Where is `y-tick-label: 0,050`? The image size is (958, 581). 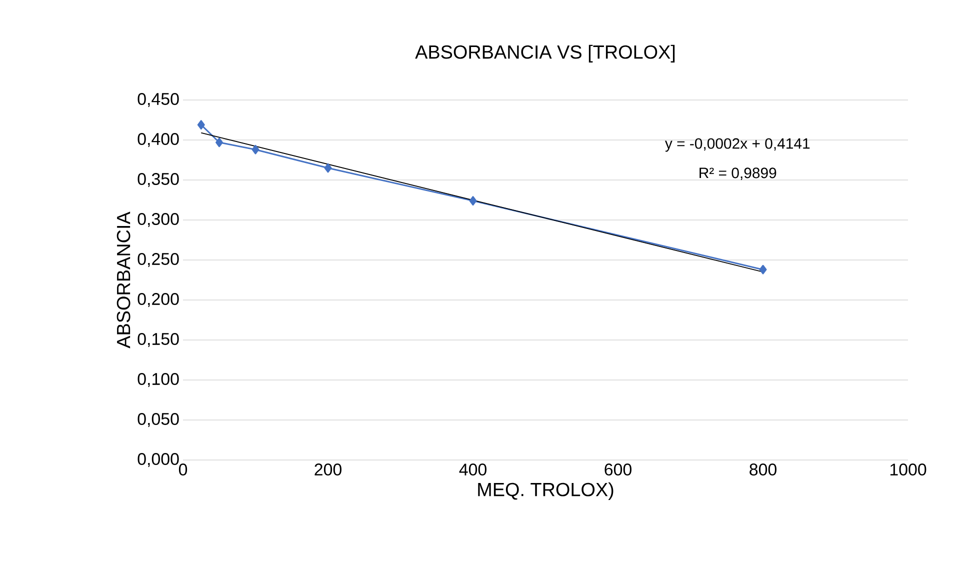 y-tick-label: 0,050 is located at coordinates (158, 420).